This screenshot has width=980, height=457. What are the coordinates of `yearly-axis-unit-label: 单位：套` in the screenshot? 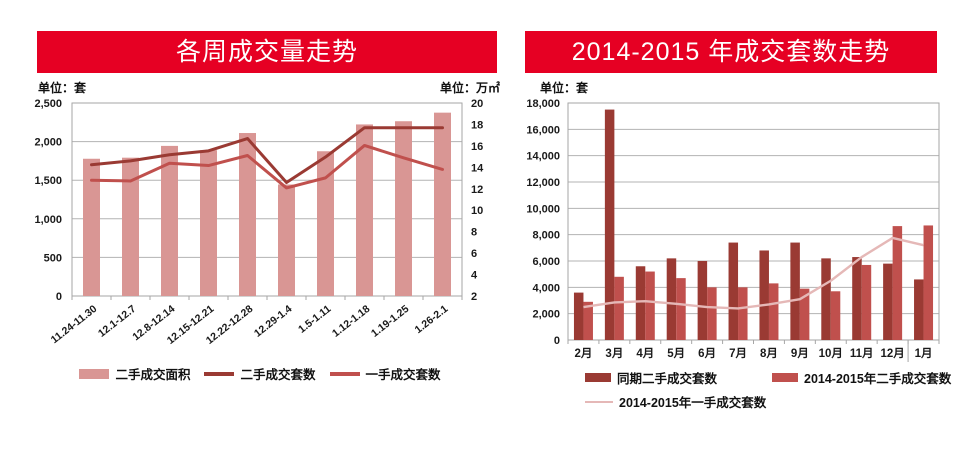 It's located at (564, 88).